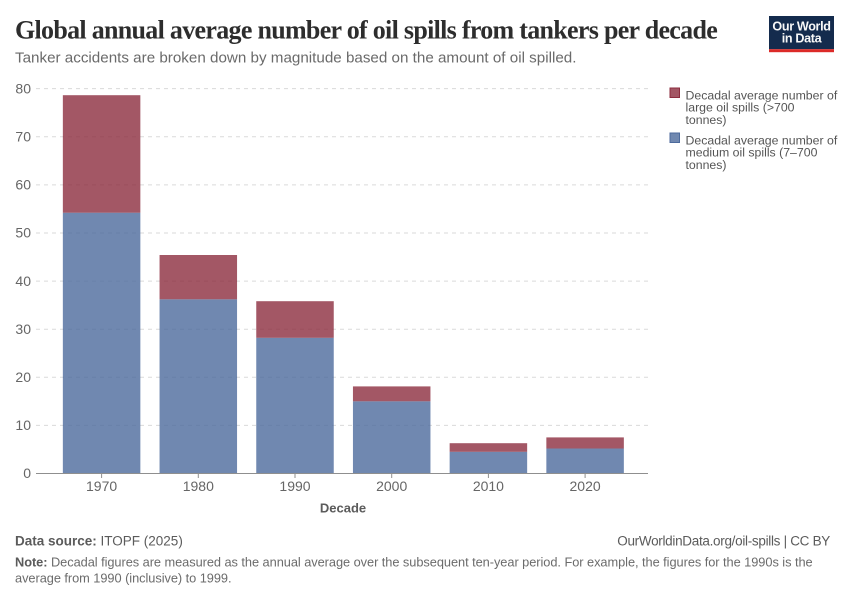 This screenshot has width=850, height=600. I want to click on svg-text: 10, so click(23, 425).